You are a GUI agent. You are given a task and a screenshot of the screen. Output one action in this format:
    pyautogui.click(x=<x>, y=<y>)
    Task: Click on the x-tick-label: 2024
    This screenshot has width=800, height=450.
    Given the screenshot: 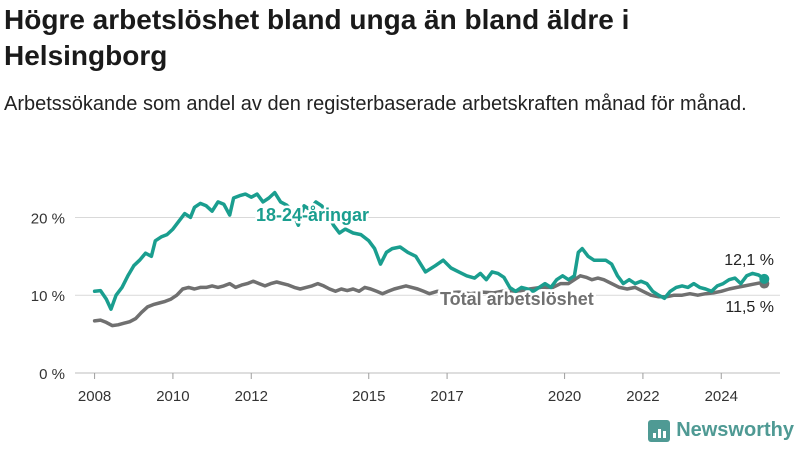 What is the action you would take?
    pyautogui.click(x=721, y=396)
    